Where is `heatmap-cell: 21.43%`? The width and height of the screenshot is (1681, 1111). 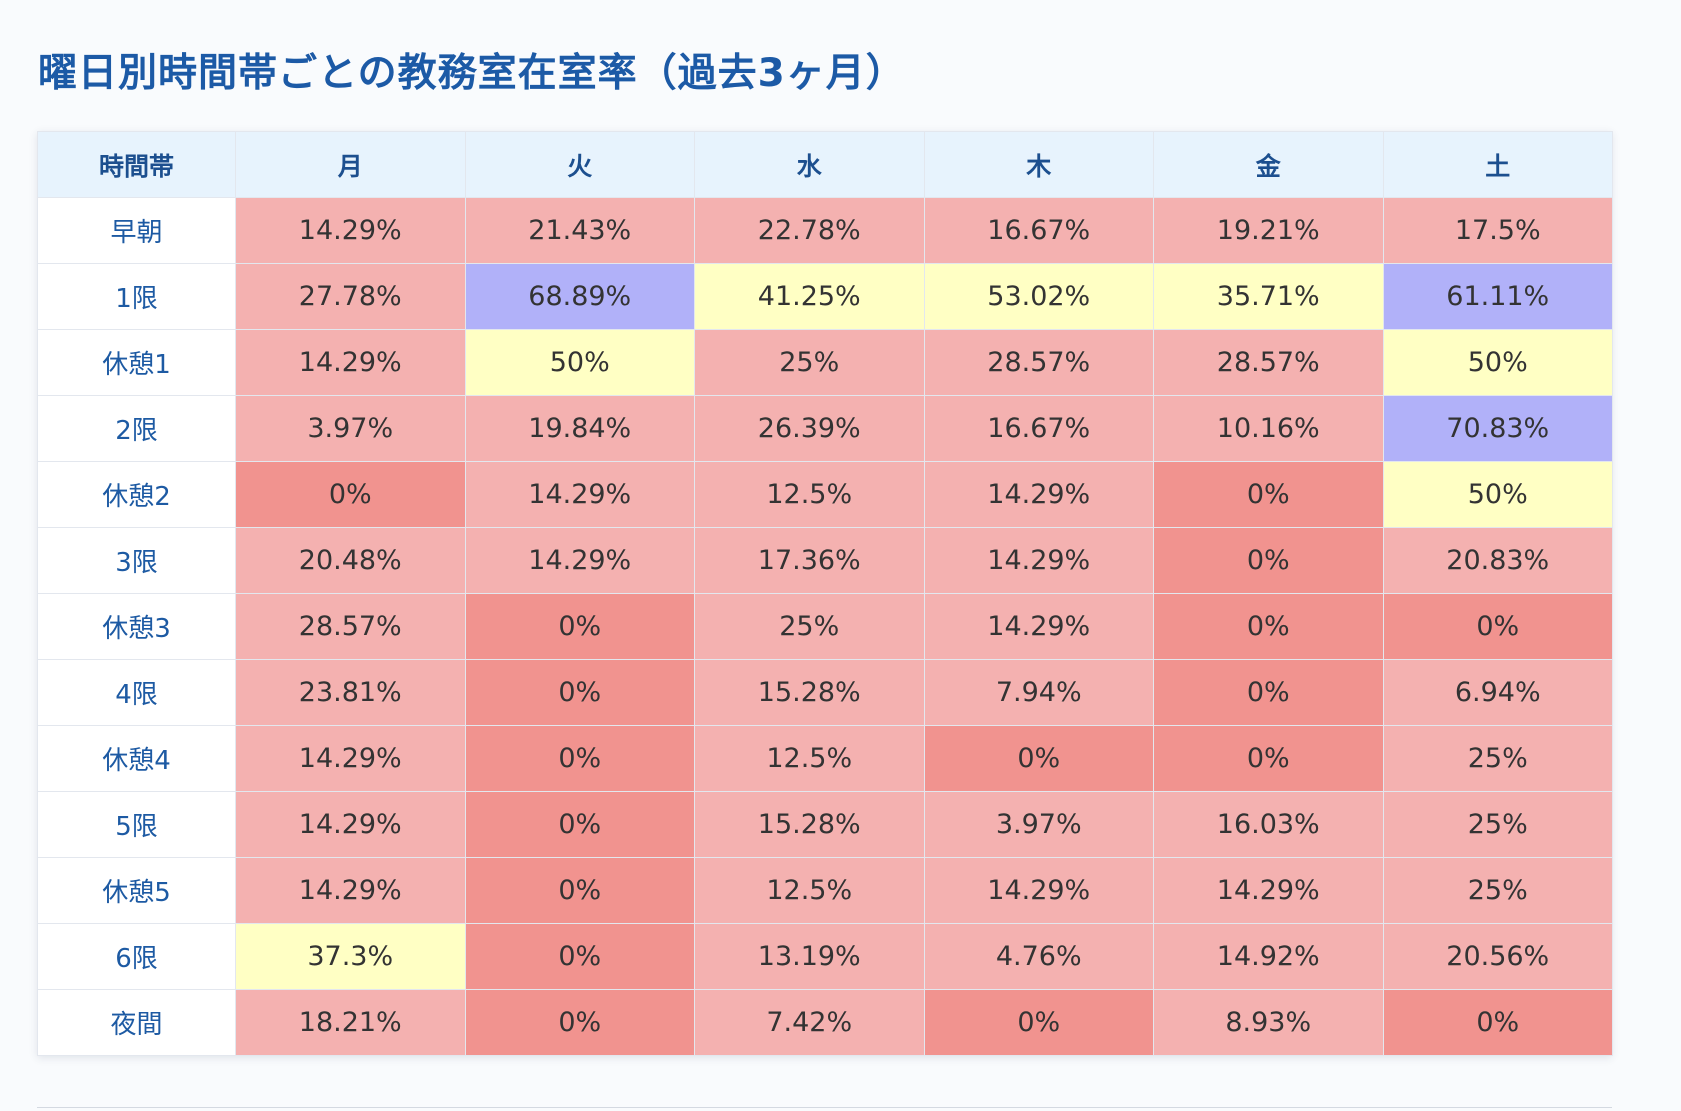
heatmap-cell: 21.43% is located at coordinates (579, 230).